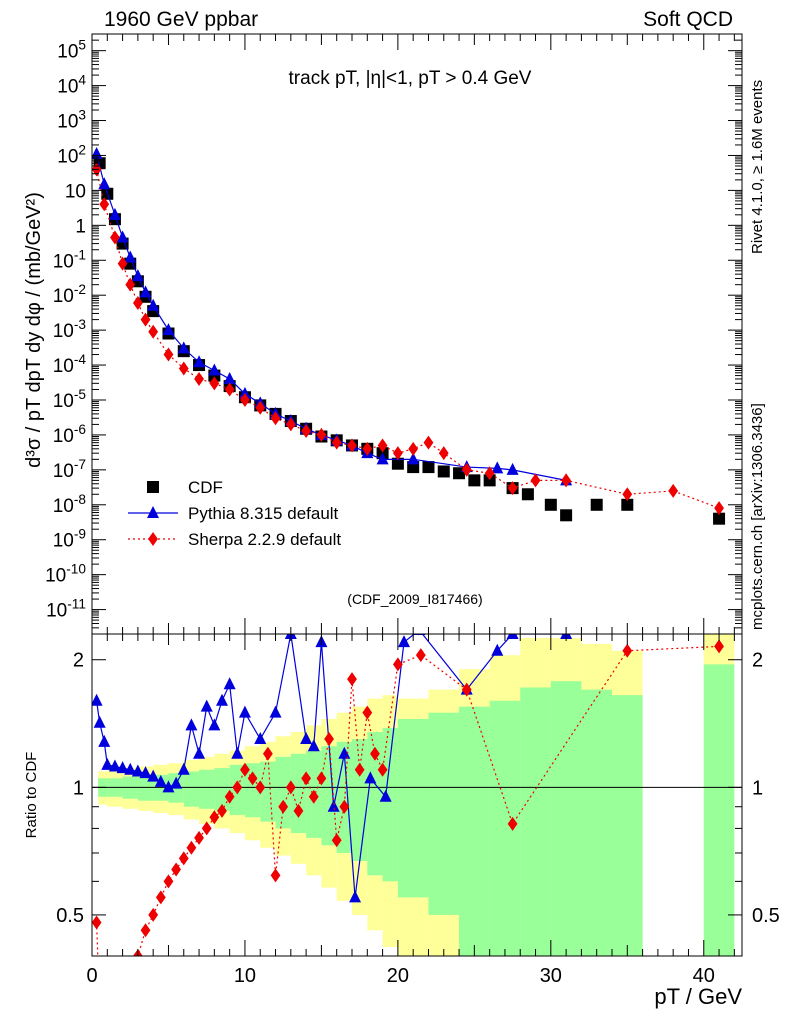 This screenshot has width=786, height=1024. I want to click on legend-label: CDF, so click(205, 487).